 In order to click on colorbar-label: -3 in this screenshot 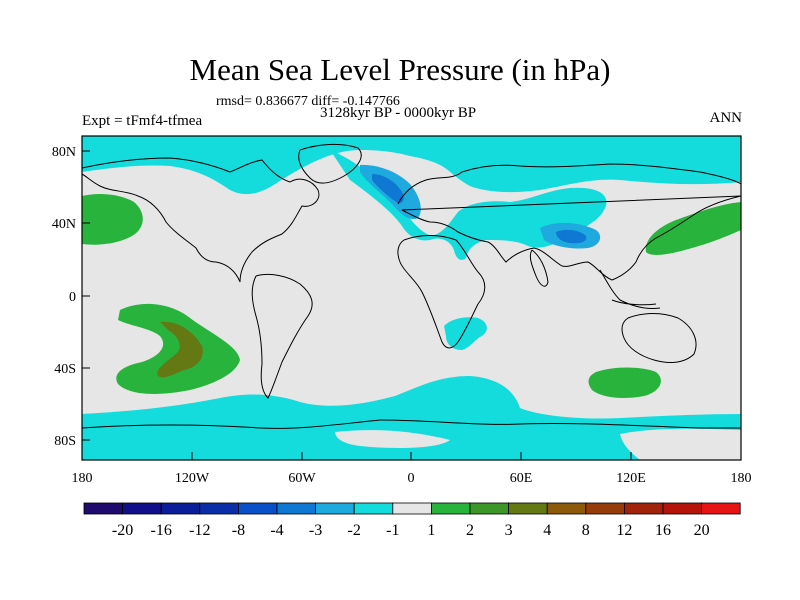, I will do `click(315, 530)`.